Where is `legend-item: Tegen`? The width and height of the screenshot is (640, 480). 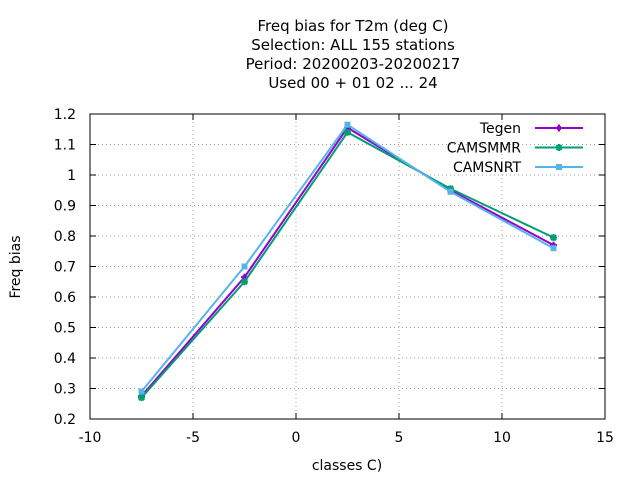
legend-item: Tegen is located at coordinates (531, 129).